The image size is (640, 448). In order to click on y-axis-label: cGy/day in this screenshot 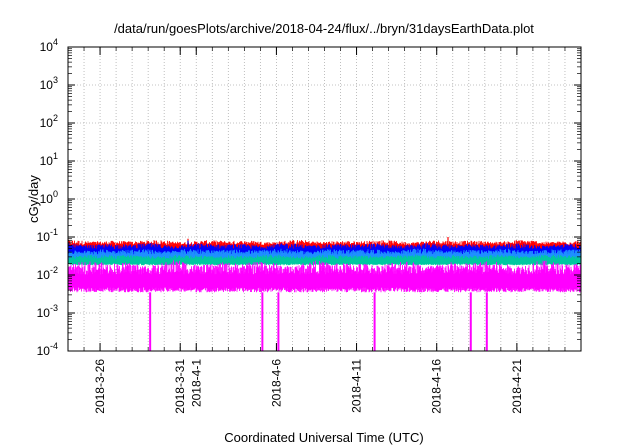, I will do `click(33, 199)`.